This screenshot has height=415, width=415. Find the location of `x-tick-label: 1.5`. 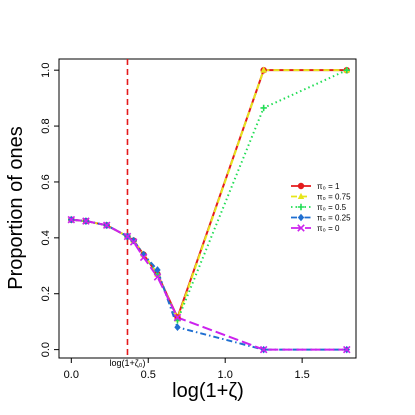

x-tick-label: 1.5 is located at coordinates (301, 375).